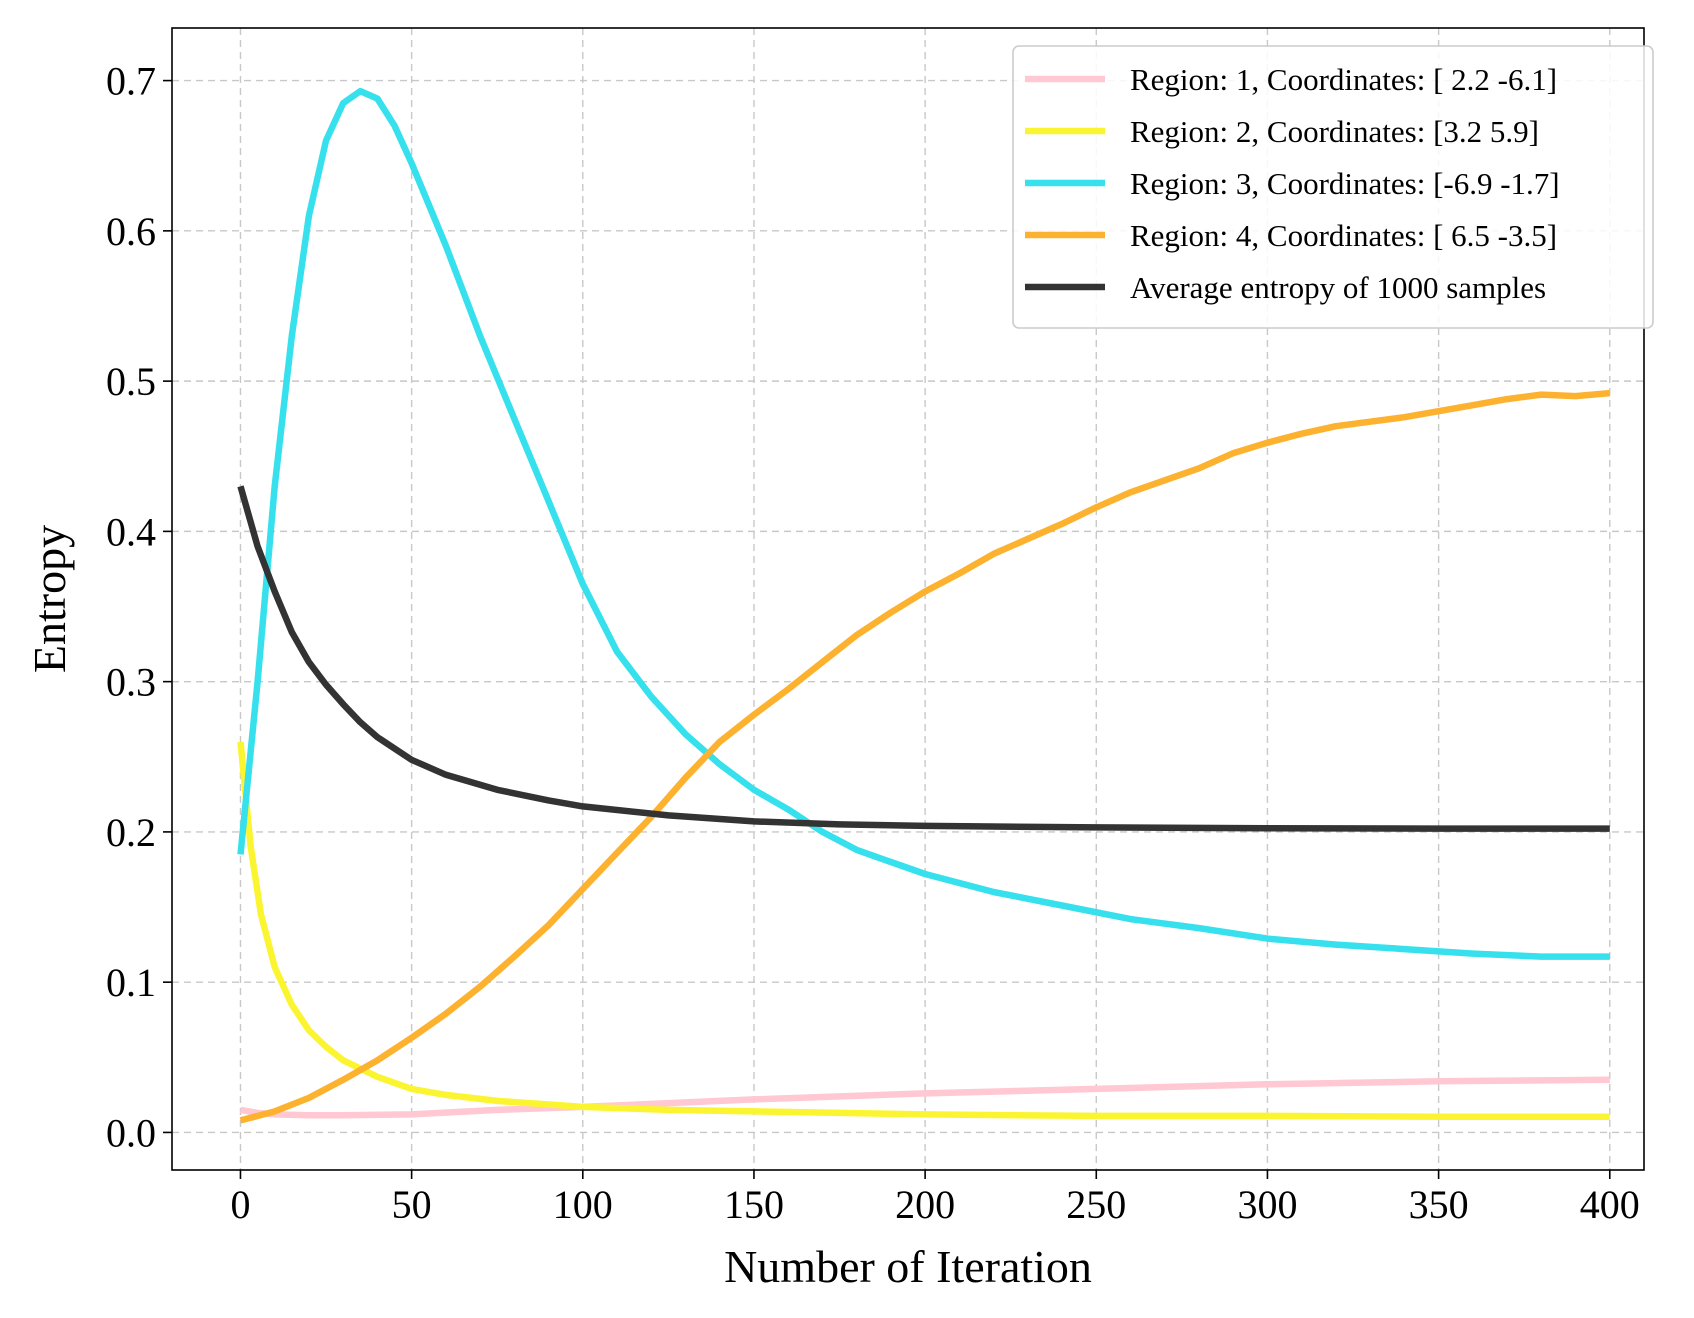 Image resolution: width=1694 pixels, height=1318 pixels. Describe the element at coordinates (131, 682) in the screenshot. I see `y-tick-label: 0.3` at that location.